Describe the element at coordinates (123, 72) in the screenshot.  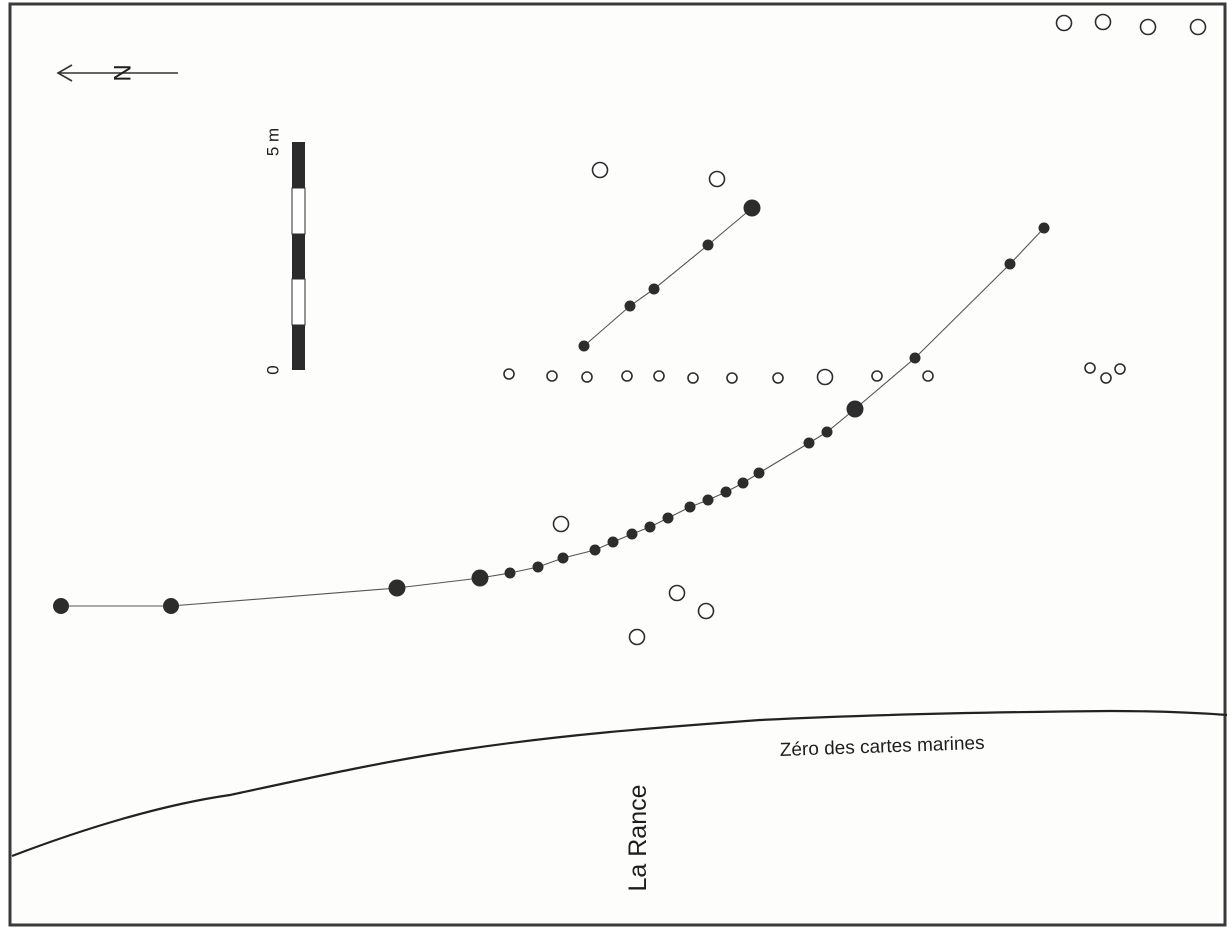
I see `north-label: N` at that location.